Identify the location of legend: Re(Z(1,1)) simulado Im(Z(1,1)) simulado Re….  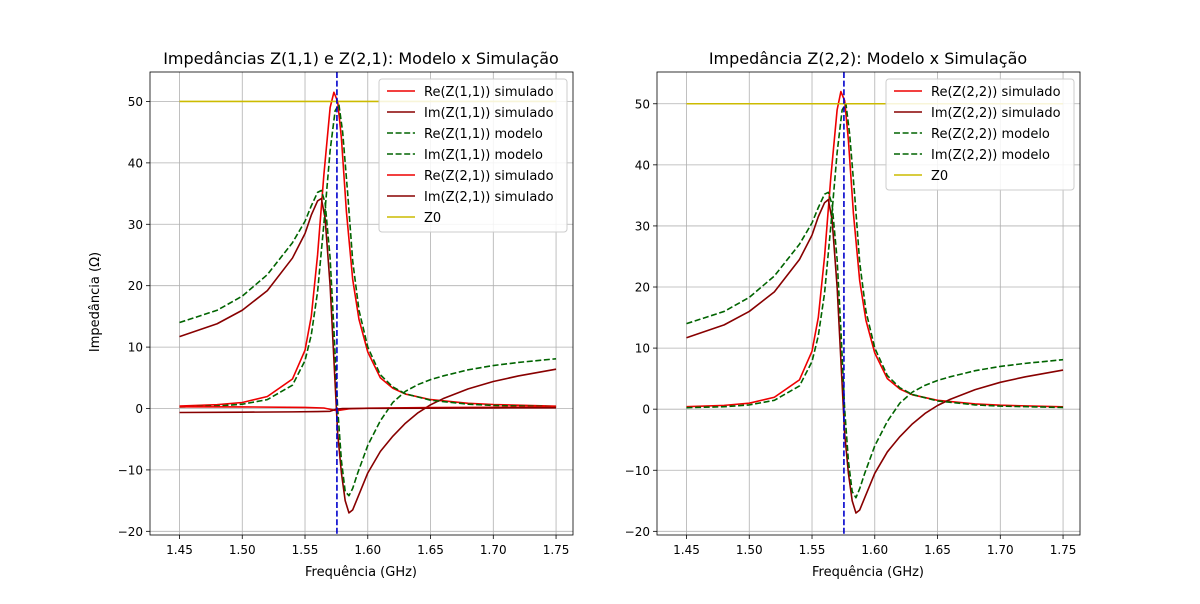
(473, 155).